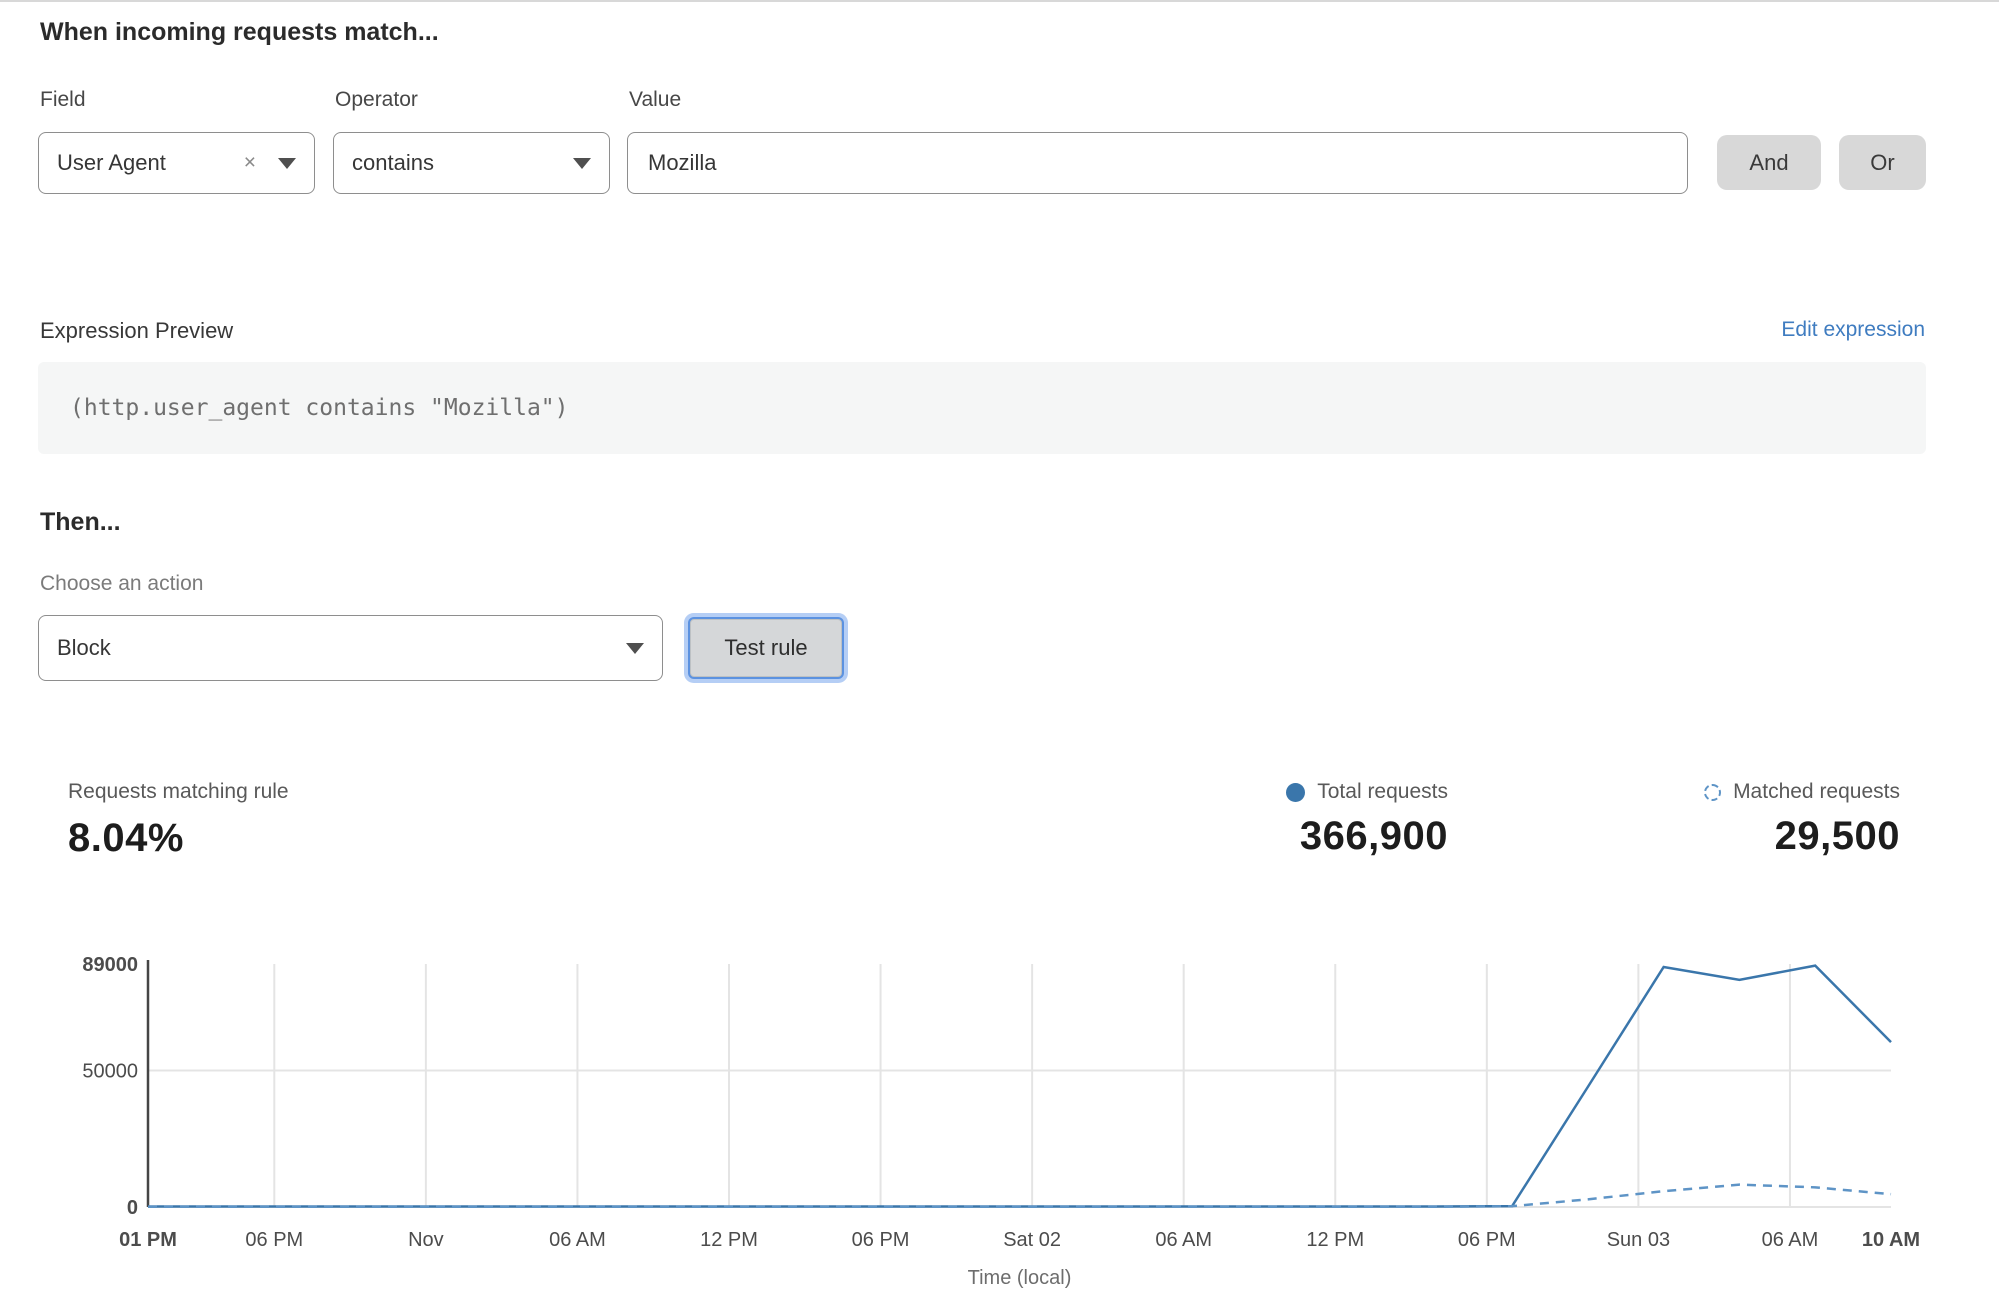 The image size is (1999, 1295). Describe the element at coordinates (178, 791) in the screenshot. I see `matching-rule-label: Requests matching rule` at that location.